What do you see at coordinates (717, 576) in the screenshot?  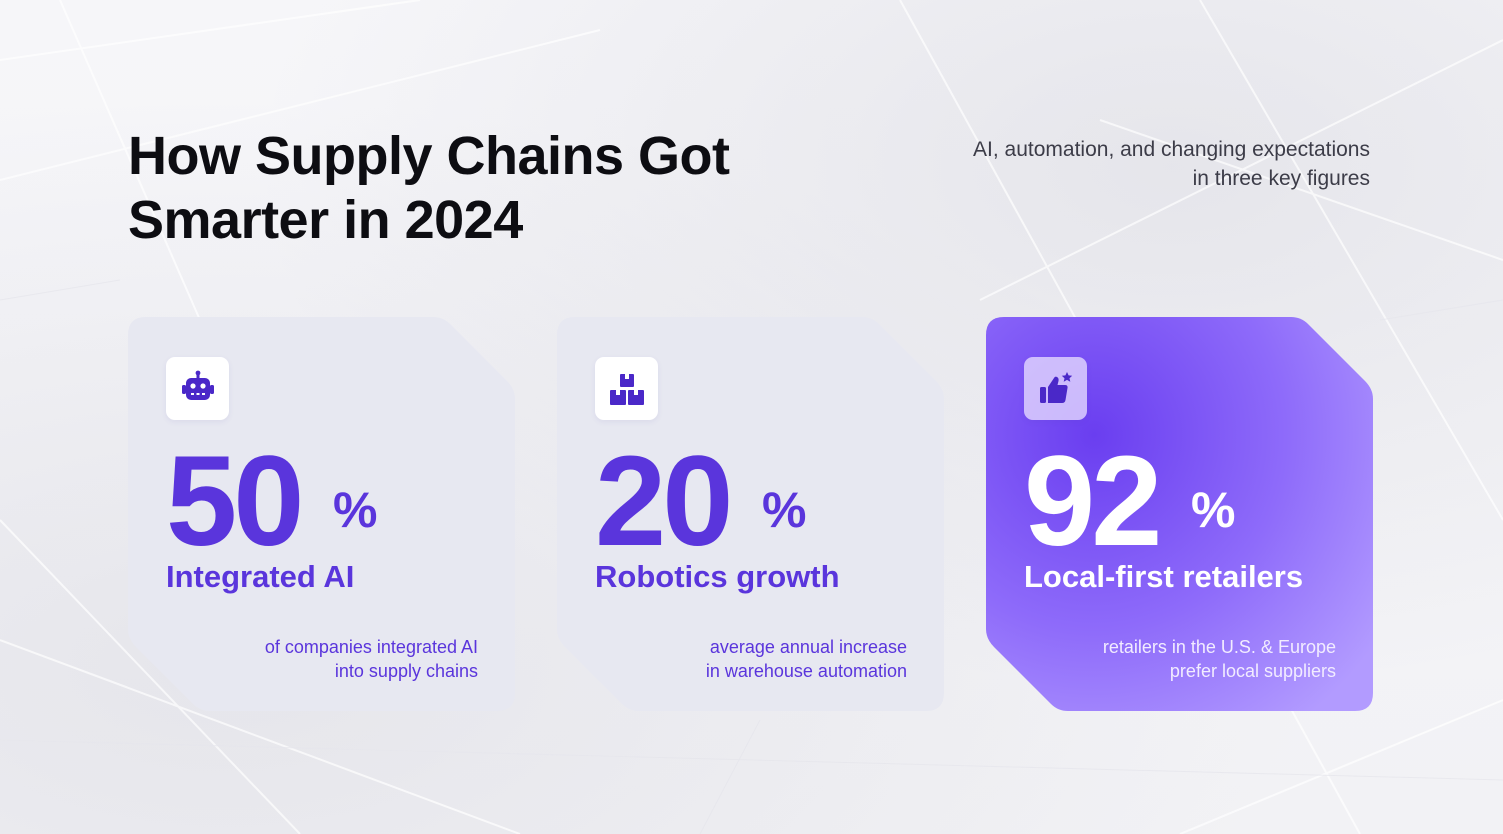 I see `stat-label: Robotics growth` at bounding box center [717, 576].